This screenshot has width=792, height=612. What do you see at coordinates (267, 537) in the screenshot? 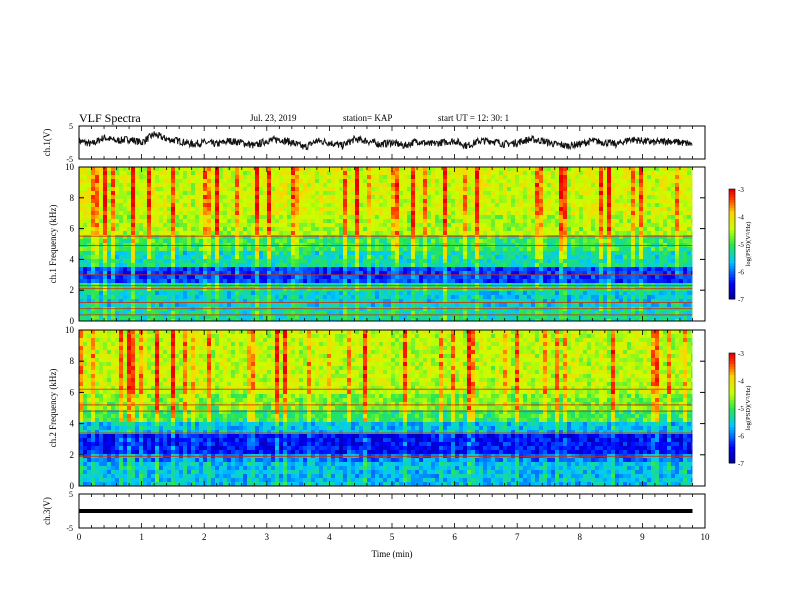
I see `x-tick-label: 3` at bounding box center [267, 537].